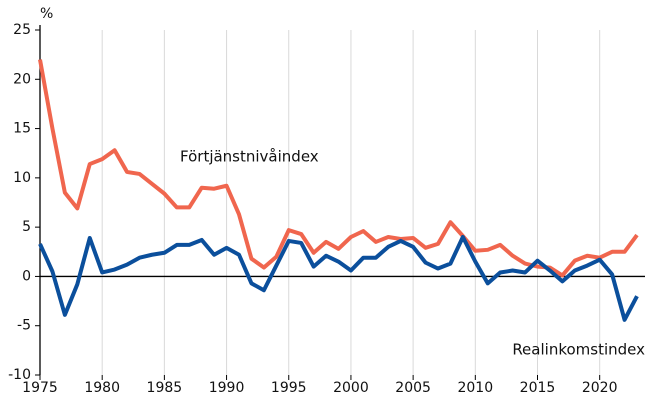  Describe the element at coordinates (538, 388) in the screenshot. I see `x-tick-label: 2015` at that location.